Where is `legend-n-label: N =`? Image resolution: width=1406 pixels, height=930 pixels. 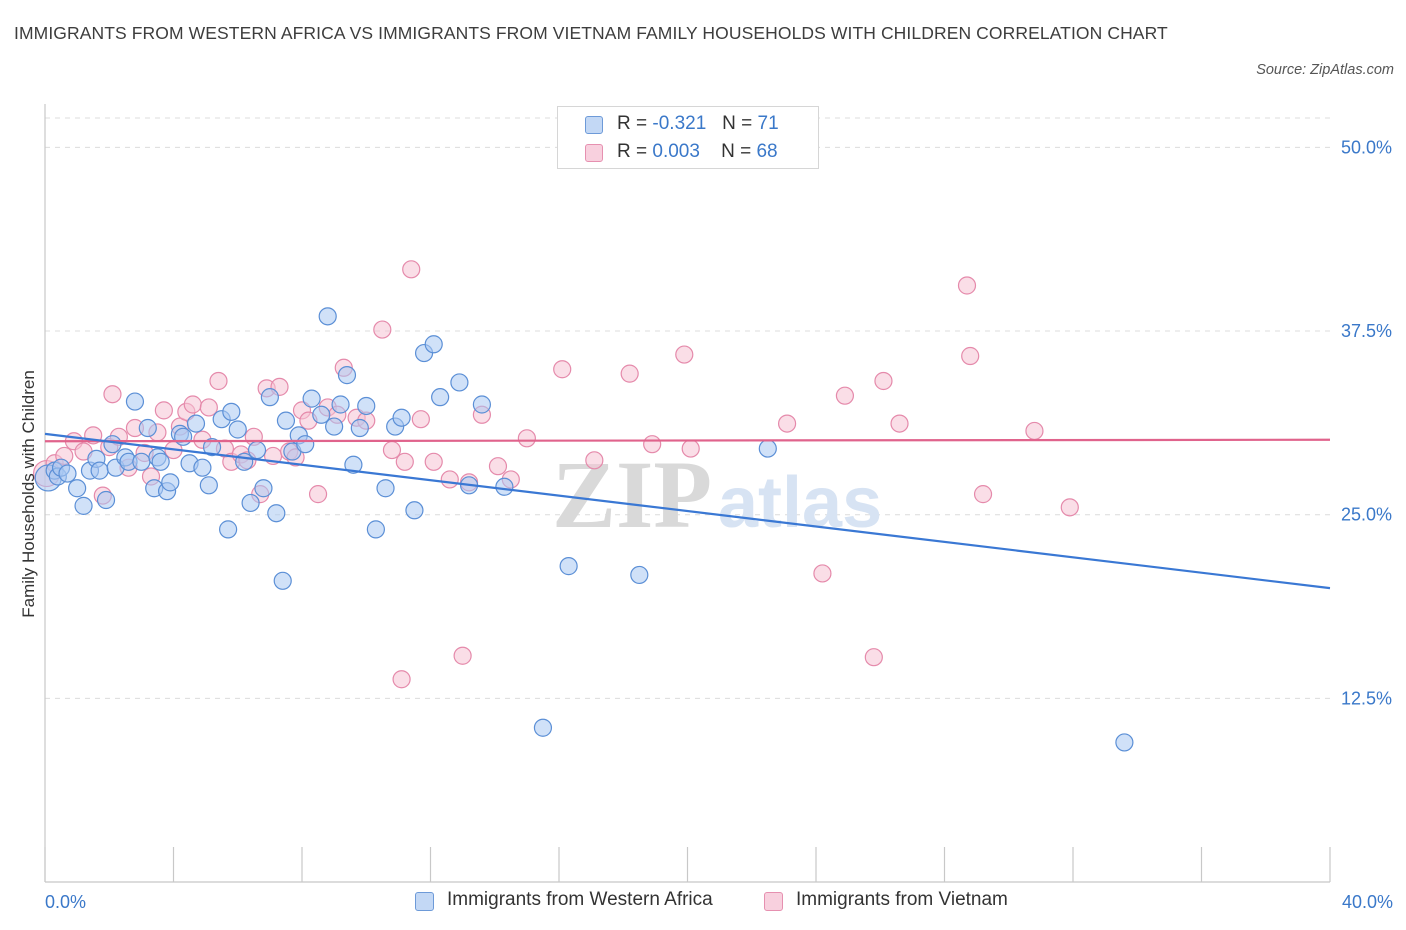 legend-n-label: N = is located at coordinates (736, 151).